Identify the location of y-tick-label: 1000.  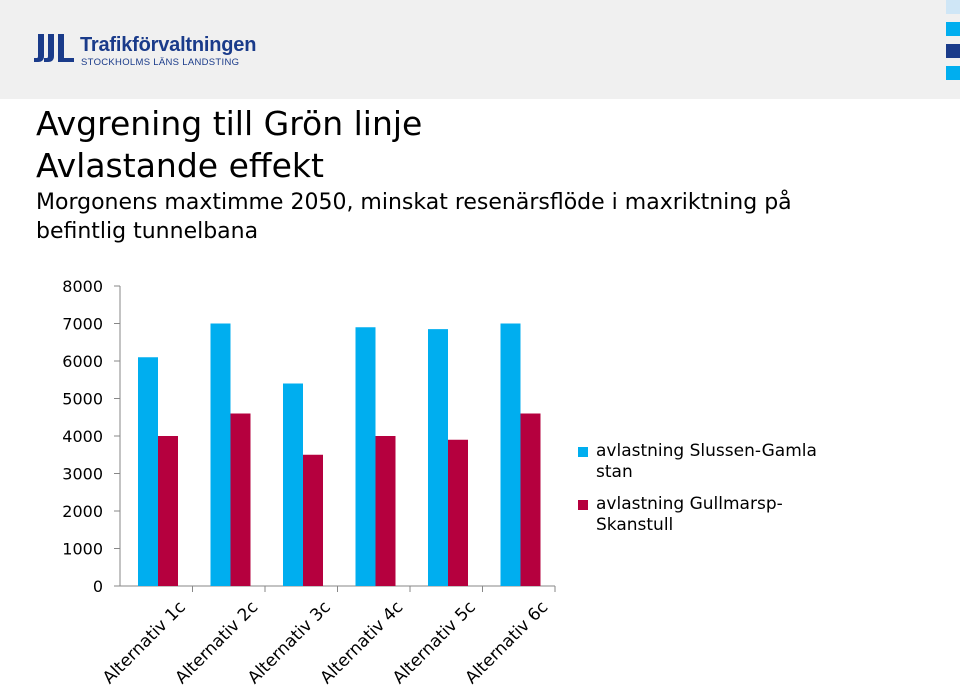
(82, 549).